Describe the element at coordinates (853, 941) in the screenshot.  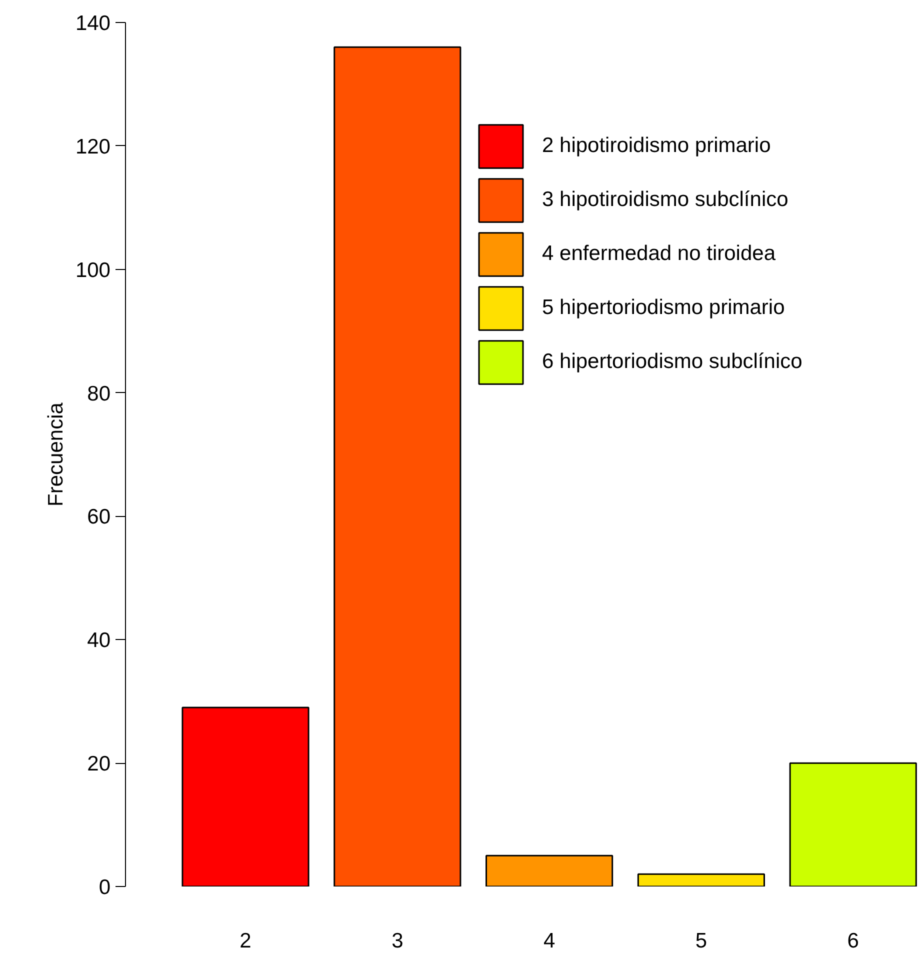
I see `x-tick-label: 6` at that location.